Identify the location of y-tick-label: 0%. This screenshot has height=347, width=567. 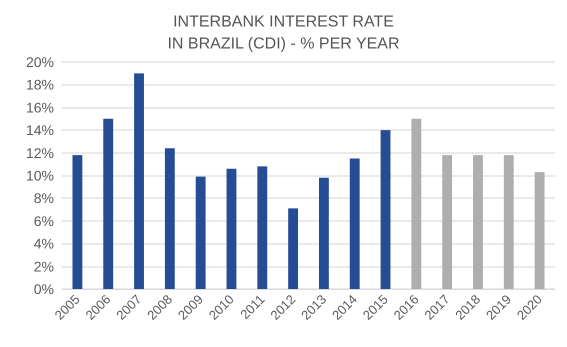
(44, 289).